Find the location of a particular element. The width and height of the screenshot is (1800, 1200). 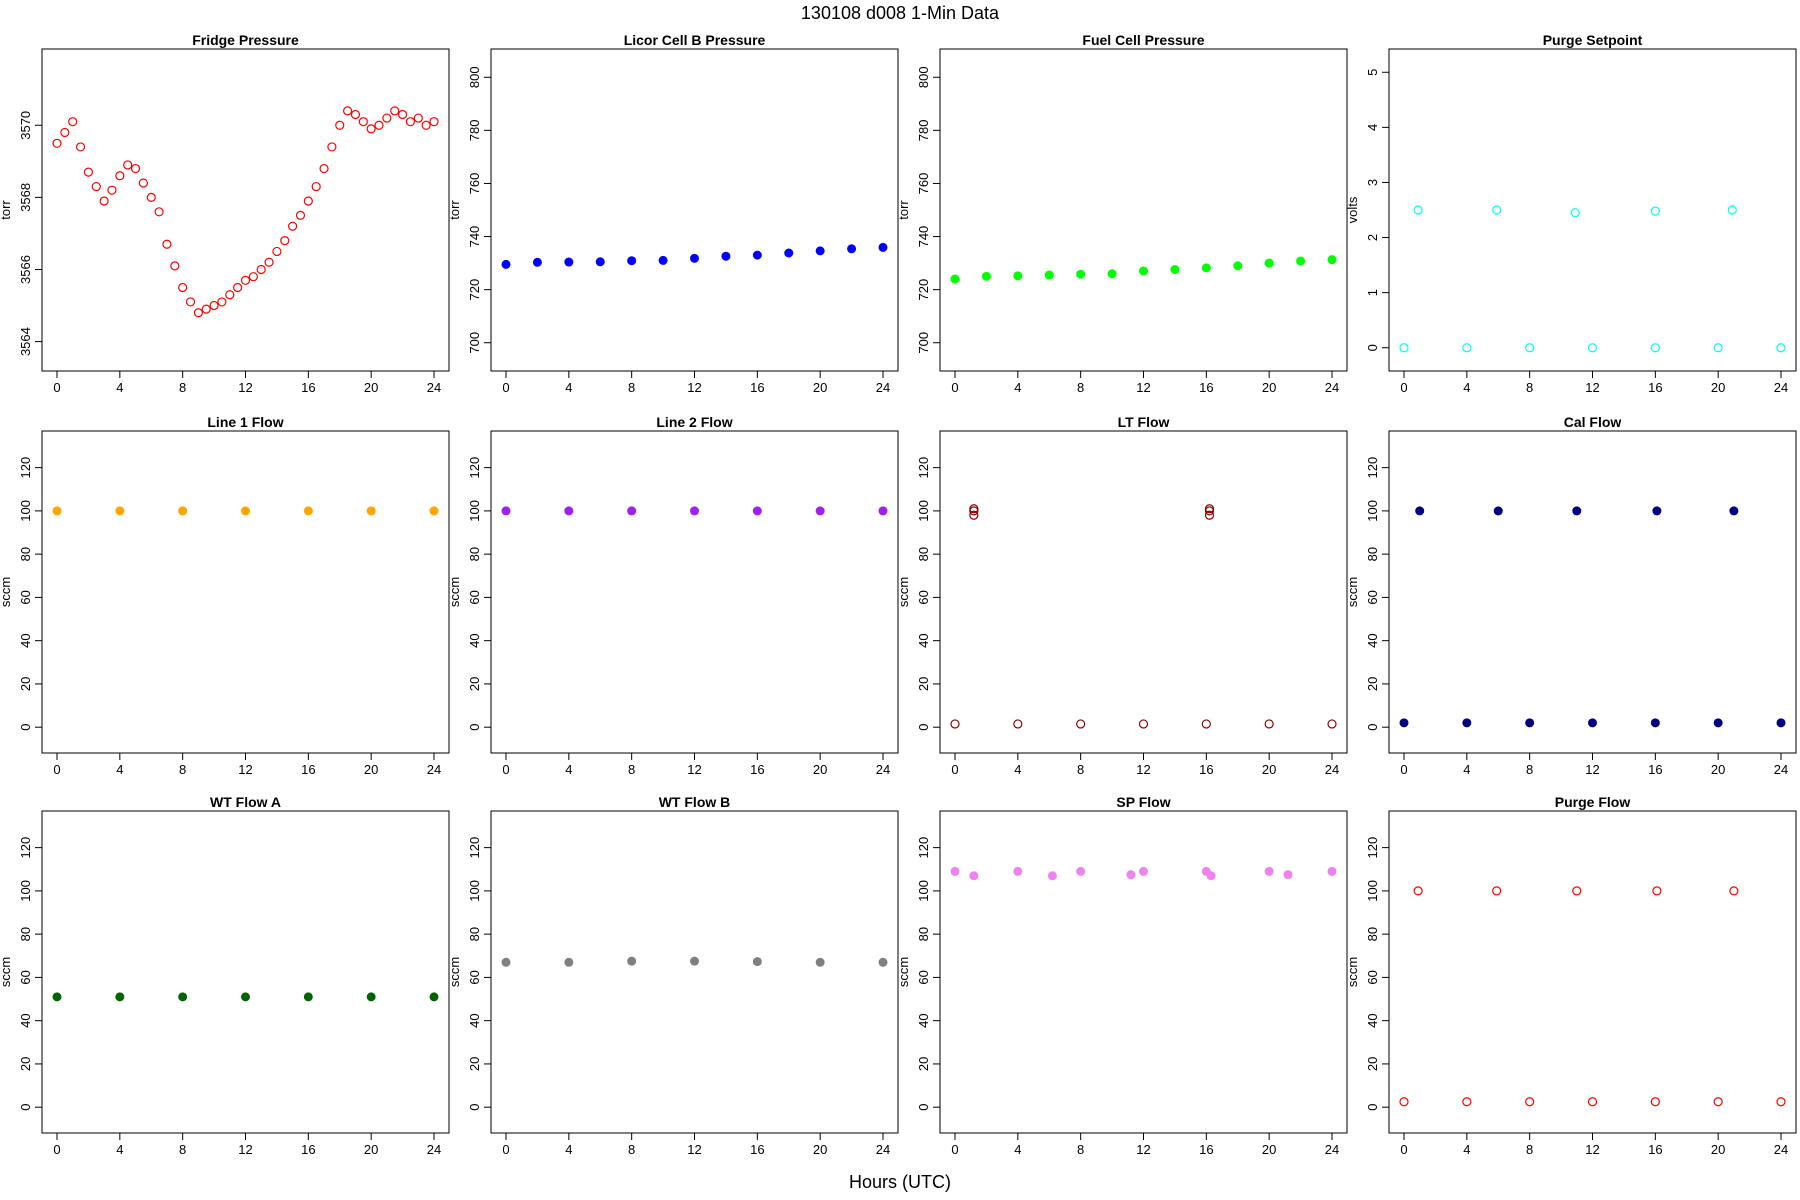

y-axis-label: torr is located at coordinates (454, 210).